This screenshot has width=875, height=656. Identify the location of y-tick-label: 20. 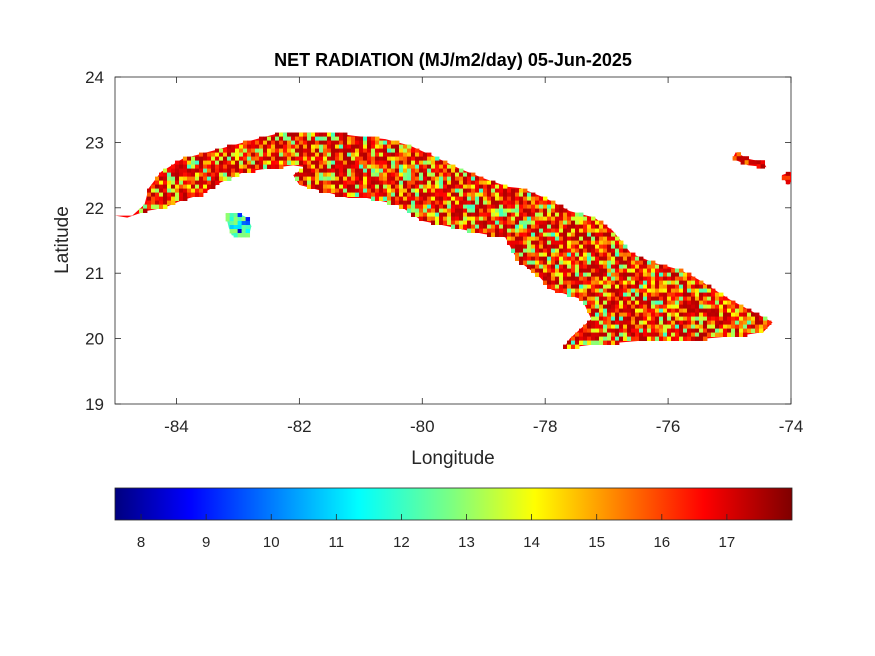
(94, 339).